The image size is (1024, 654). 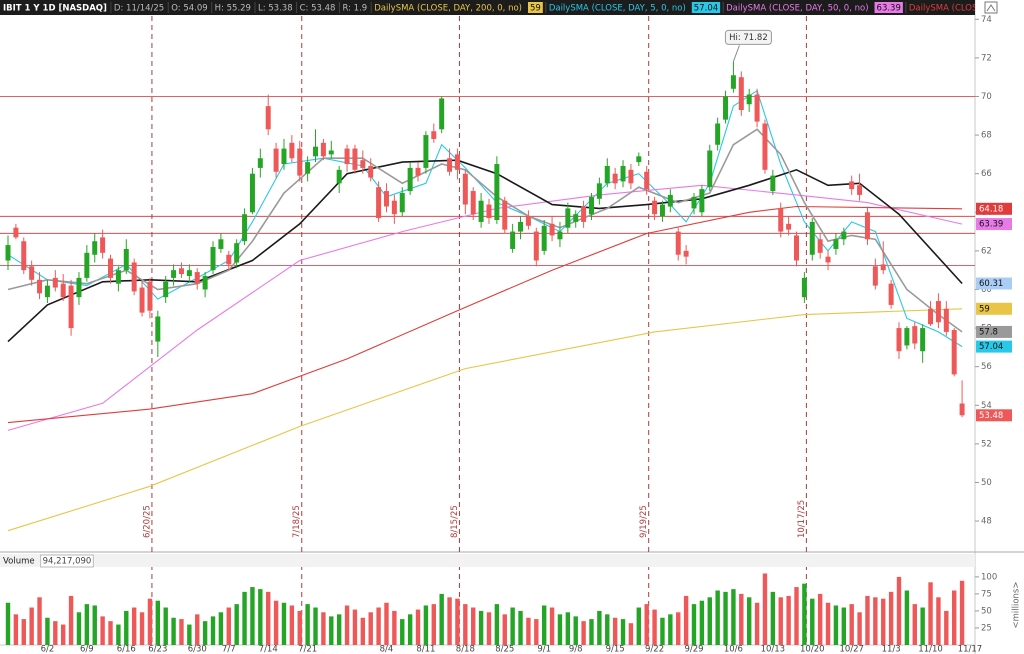 What do you see at coordinates (986, 136) in the screenshot?
I see `y-tick-label: 68` at bounding box center [986, 136].